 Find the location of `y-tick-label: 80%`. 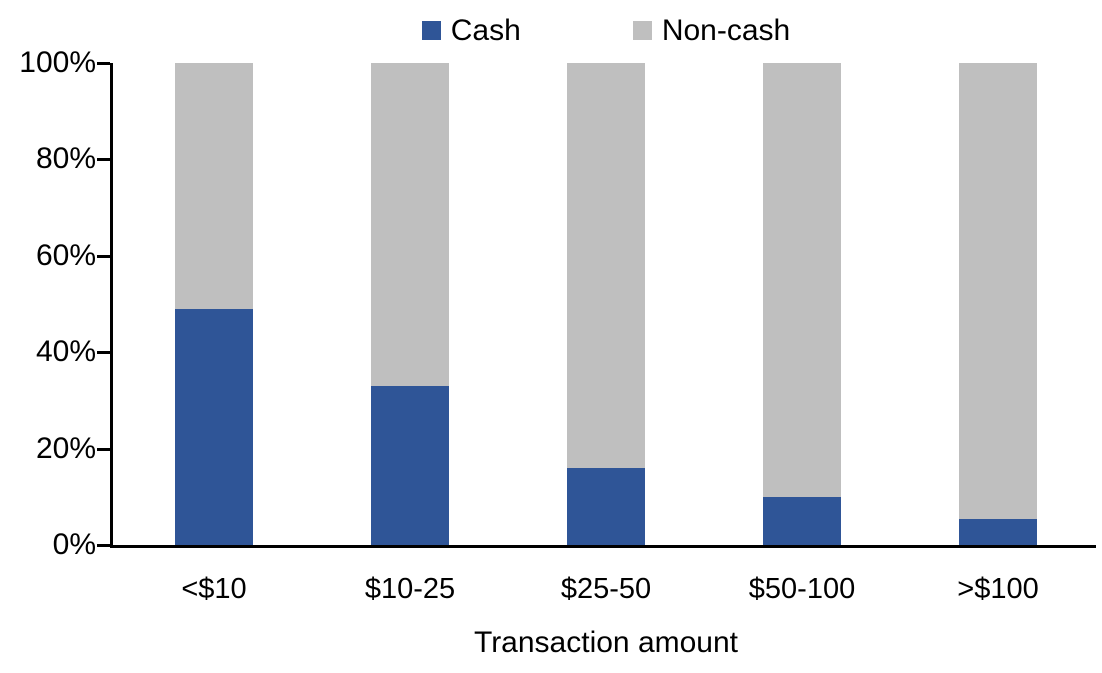

y-tick-label: 80% is located at coordinates (65, 159).